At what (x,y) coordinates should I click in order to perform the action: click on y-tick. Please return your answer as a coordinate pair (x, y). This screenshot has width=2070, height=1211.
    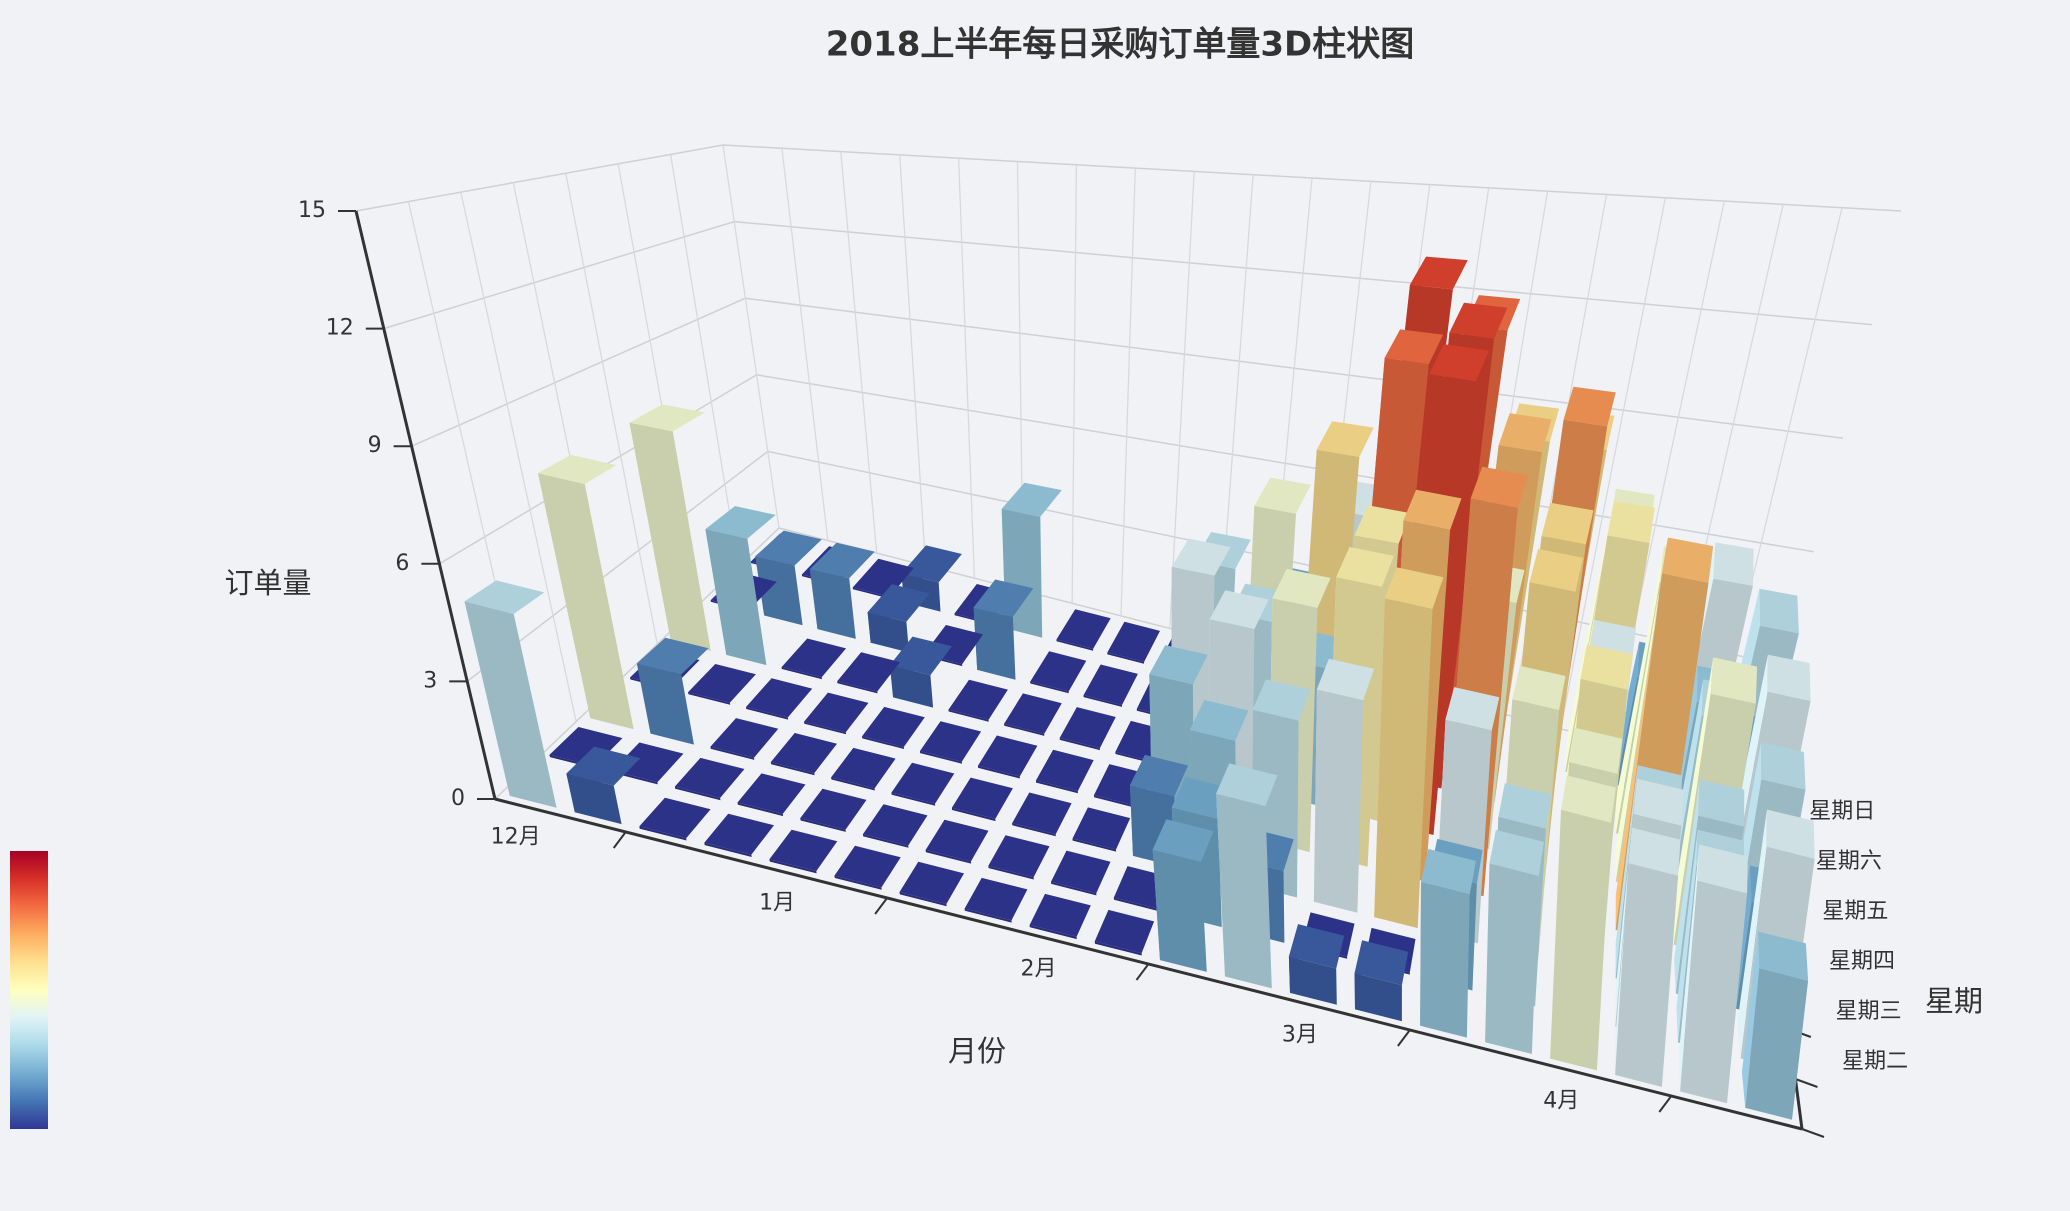
    Looking at the image, I should click on (1806, 1083).